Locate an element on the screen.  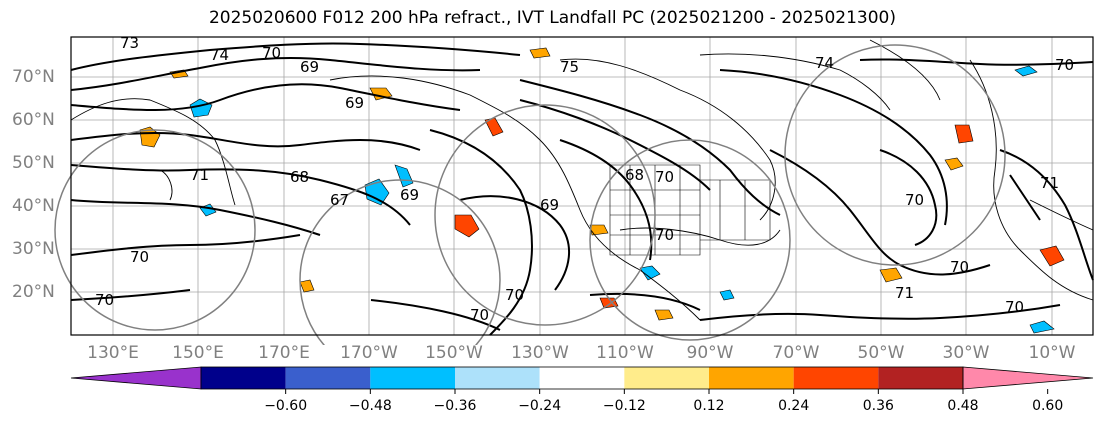
colorbar-tick-label: 0.60 is located at coordinates (1048, 406).